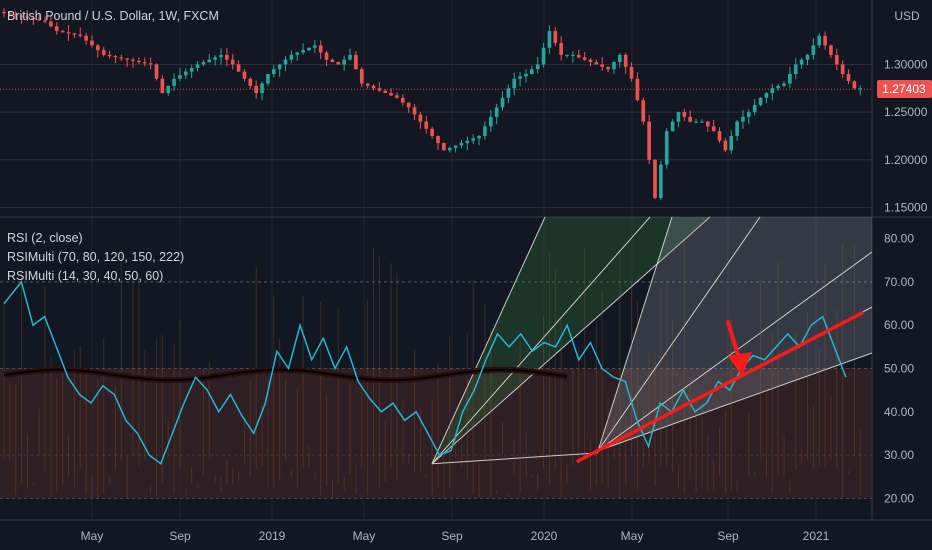 The image size is (932, 550). I want to click on time-tick-label: 2020, so click(544, 536).